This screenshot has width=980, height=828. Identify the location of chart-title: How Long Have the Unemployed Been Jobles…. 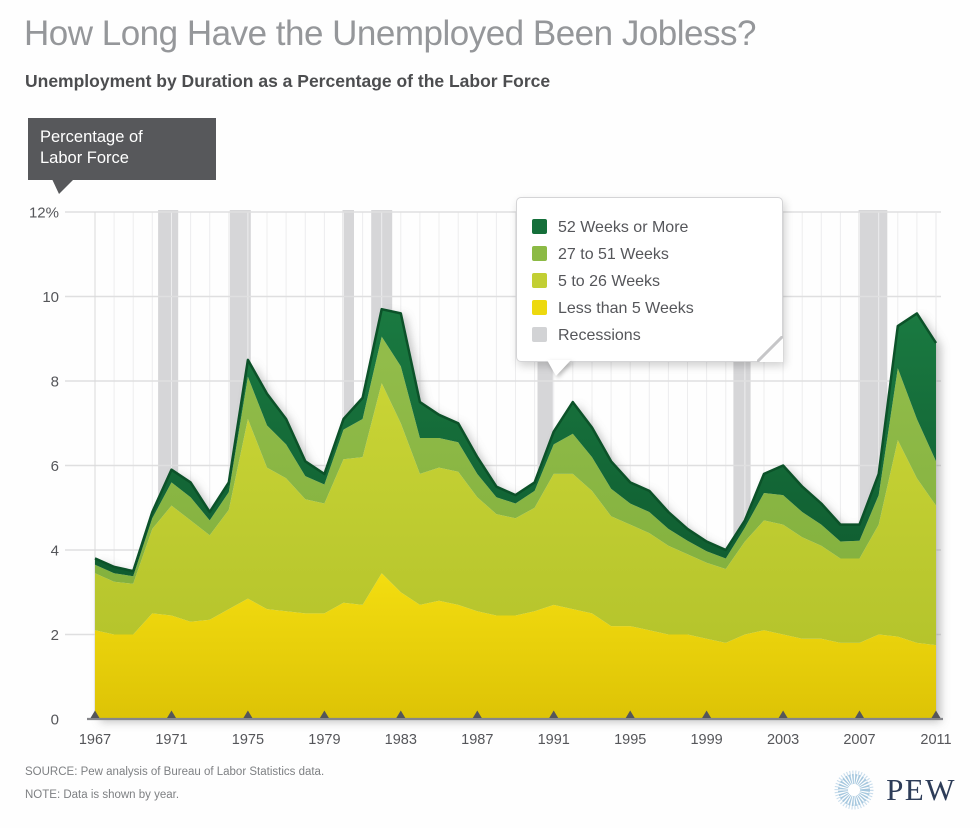
(390, 33).